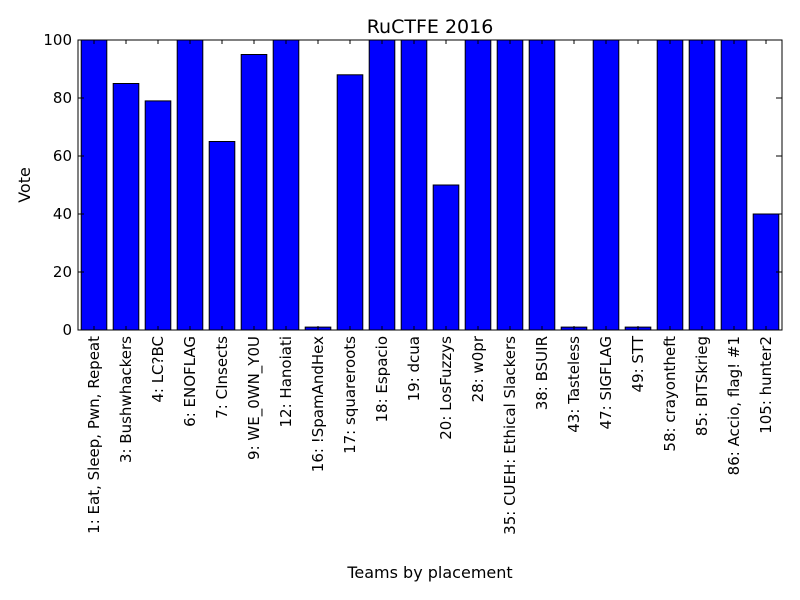  I want to click on x-tick-label: 1: Eat, Sleep, Pwn, Repeat, so click(94, 435).